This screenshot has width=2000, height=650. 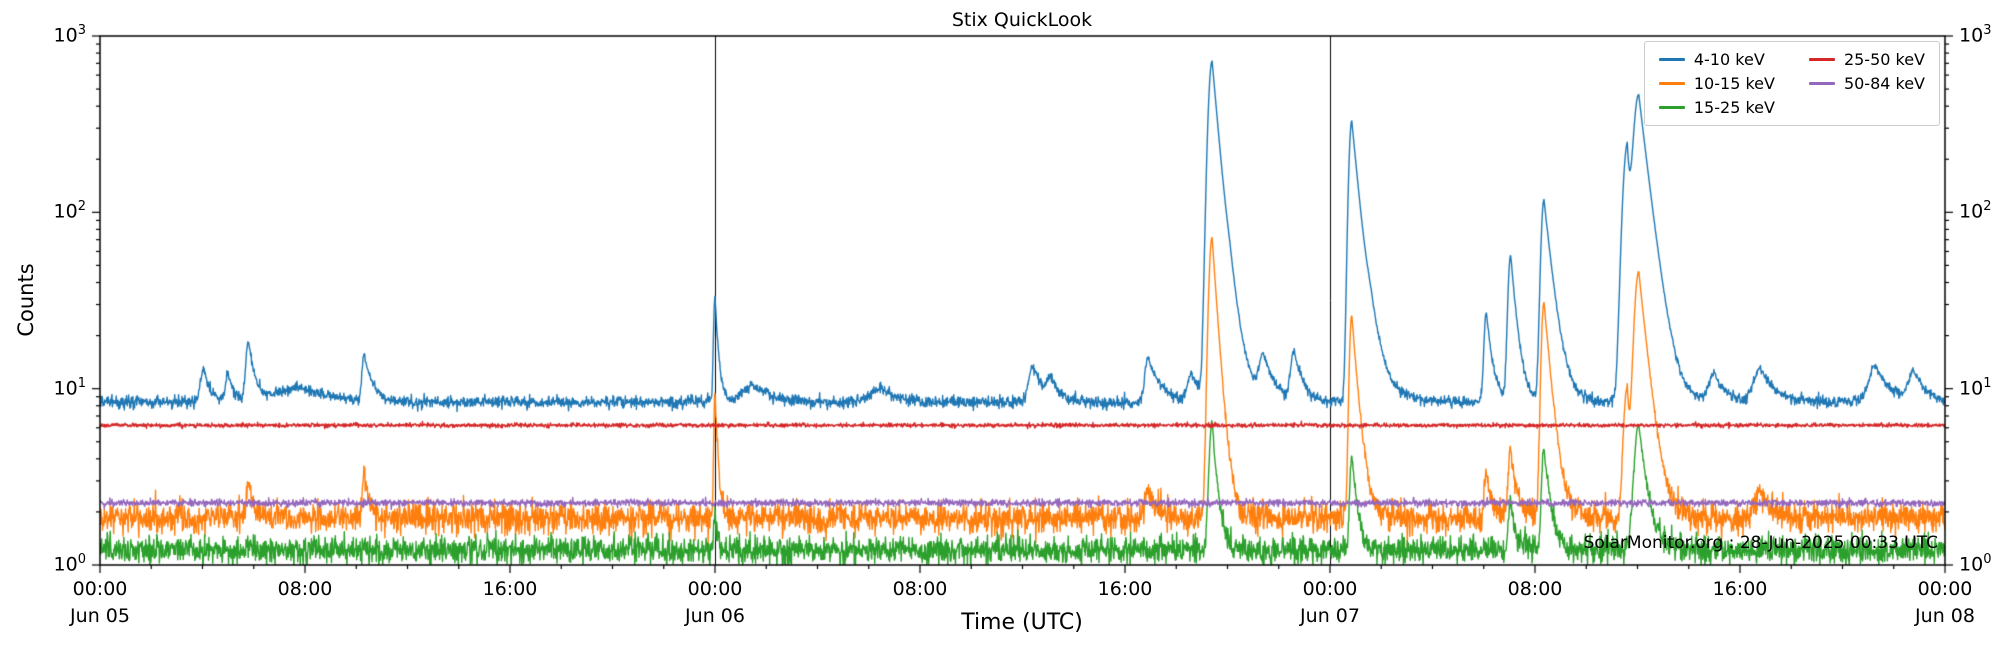 What do you see at coordinates (1734, 83) in the screenshot?
I see `legend-label: 10-15 keV` at bounding box center [1734, 83].